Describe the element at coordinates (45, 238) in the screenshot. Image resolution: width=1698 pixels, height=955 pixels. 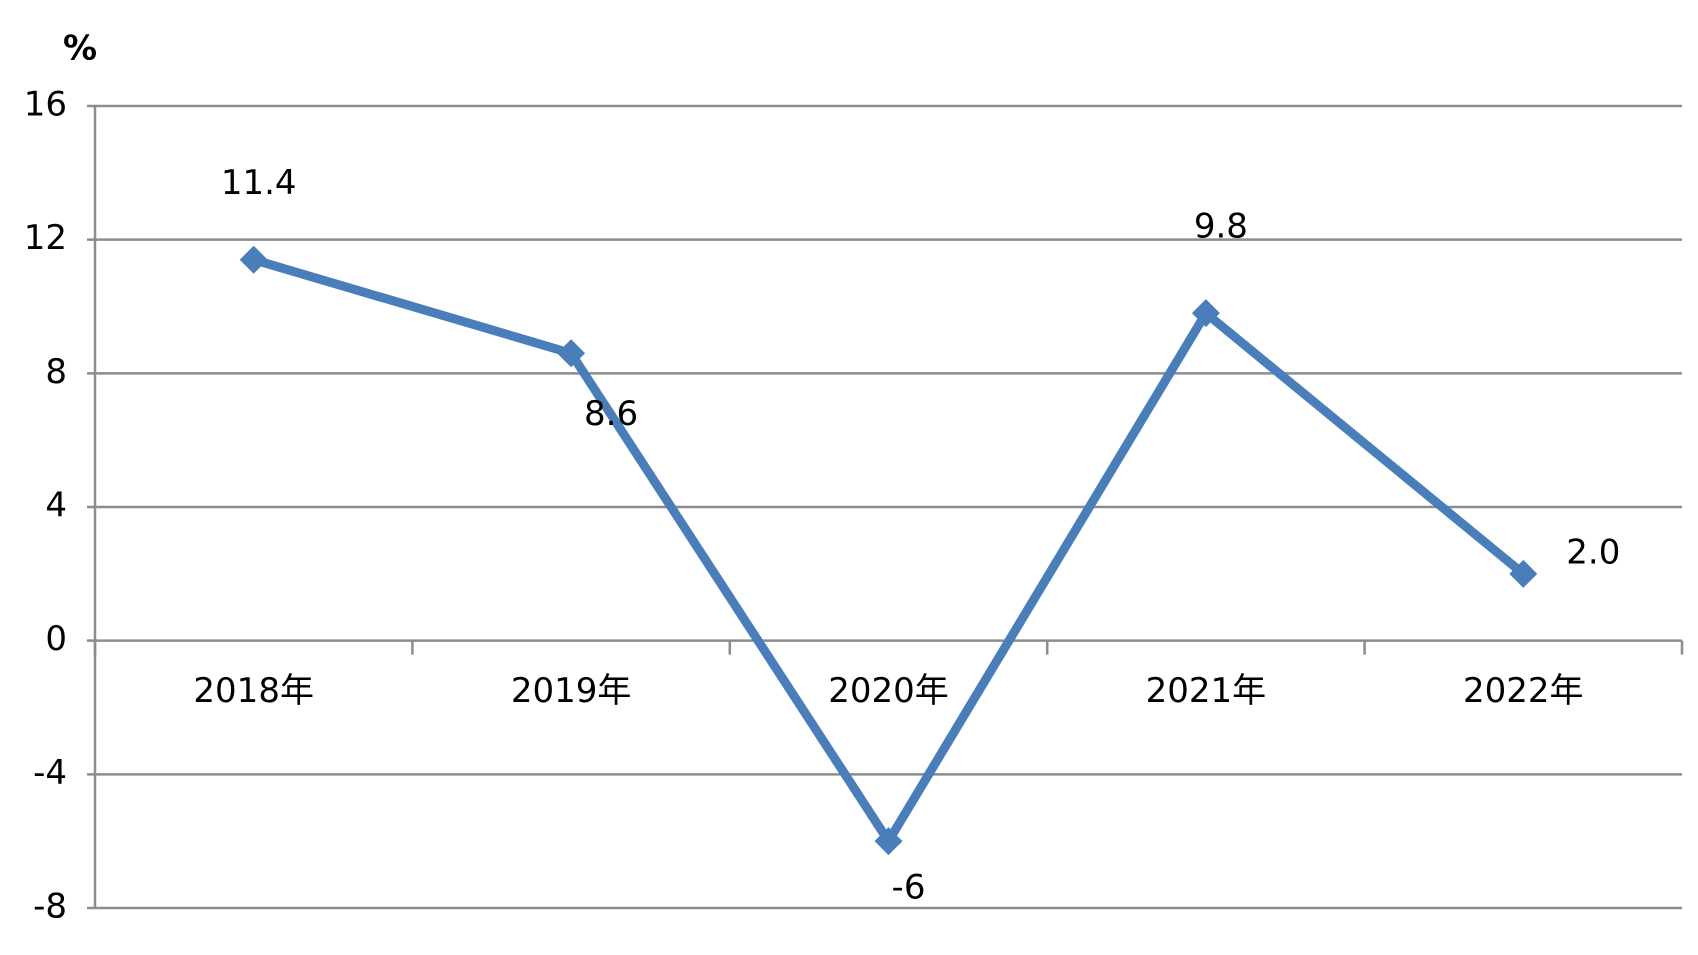
I see `y-tick-label: 12` at that location.